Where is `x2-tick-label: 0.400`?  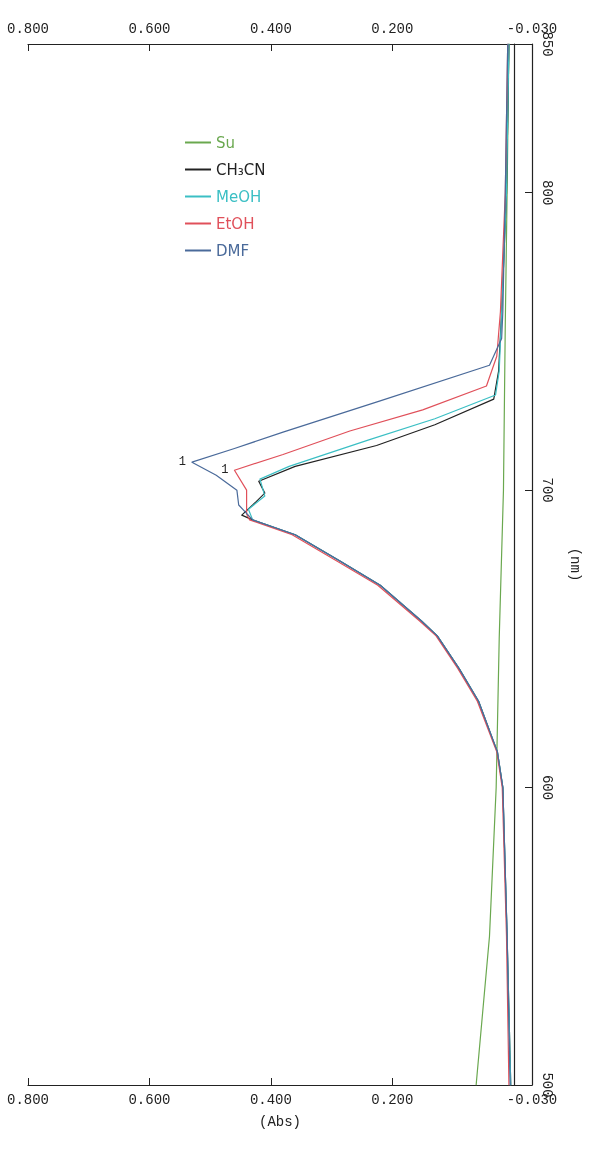 x2-tick-label: 0.400 is located at coordinates (270, 29).